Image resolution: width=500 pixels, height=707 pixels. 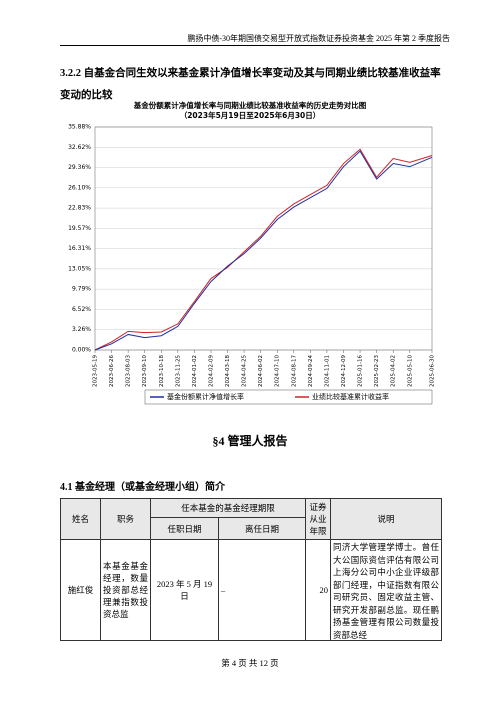 I want to click on x-tick-label: 2024-02-09, so click(x=211, y=371).